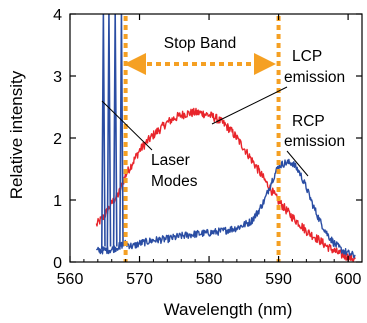  I want to click on stop-band-label: Stop Band, so click(200, 43).